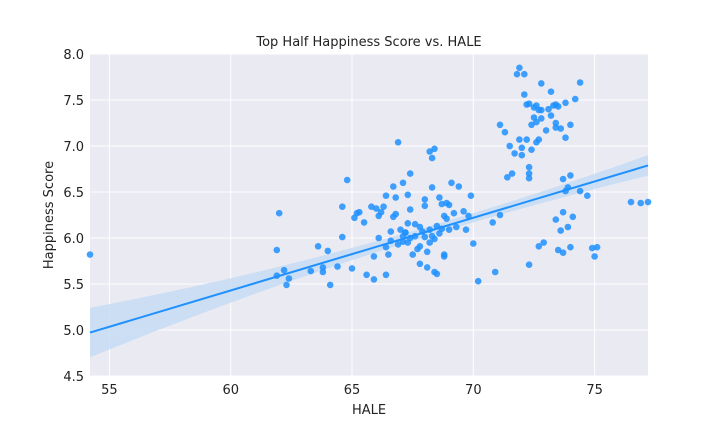  What do you see at coordinates (73, 193) in the screenshot?
I see `y-tick-label: 6.5` at bounding box center [73, 193].